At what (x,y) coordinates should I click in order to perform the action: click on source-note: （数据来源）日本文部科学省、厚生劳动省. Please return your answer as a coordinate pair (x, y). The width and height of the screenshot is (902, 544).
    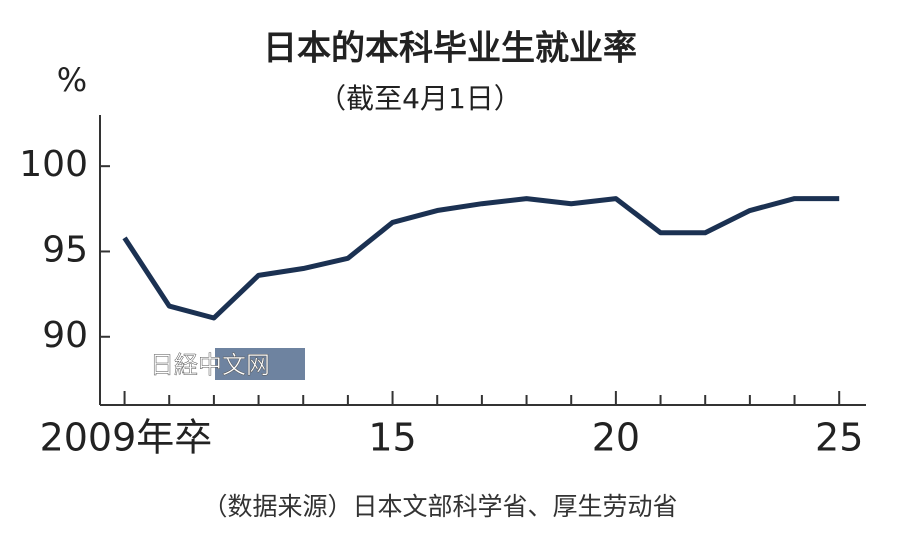
    Looking at the image, I should click on (439, 506).